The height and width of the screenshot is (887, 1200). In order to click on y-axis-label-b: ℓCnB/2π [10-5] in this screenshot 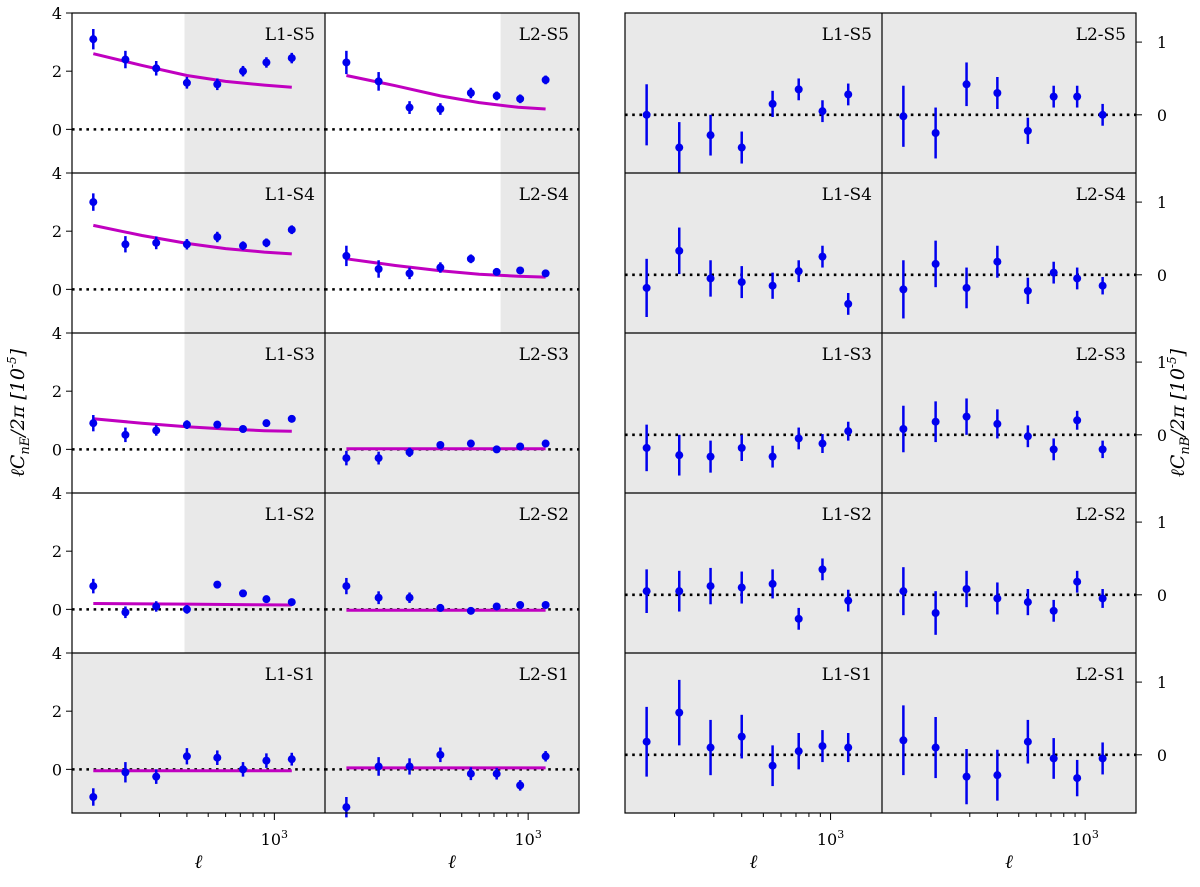, I will do `click(1179, 412)`.